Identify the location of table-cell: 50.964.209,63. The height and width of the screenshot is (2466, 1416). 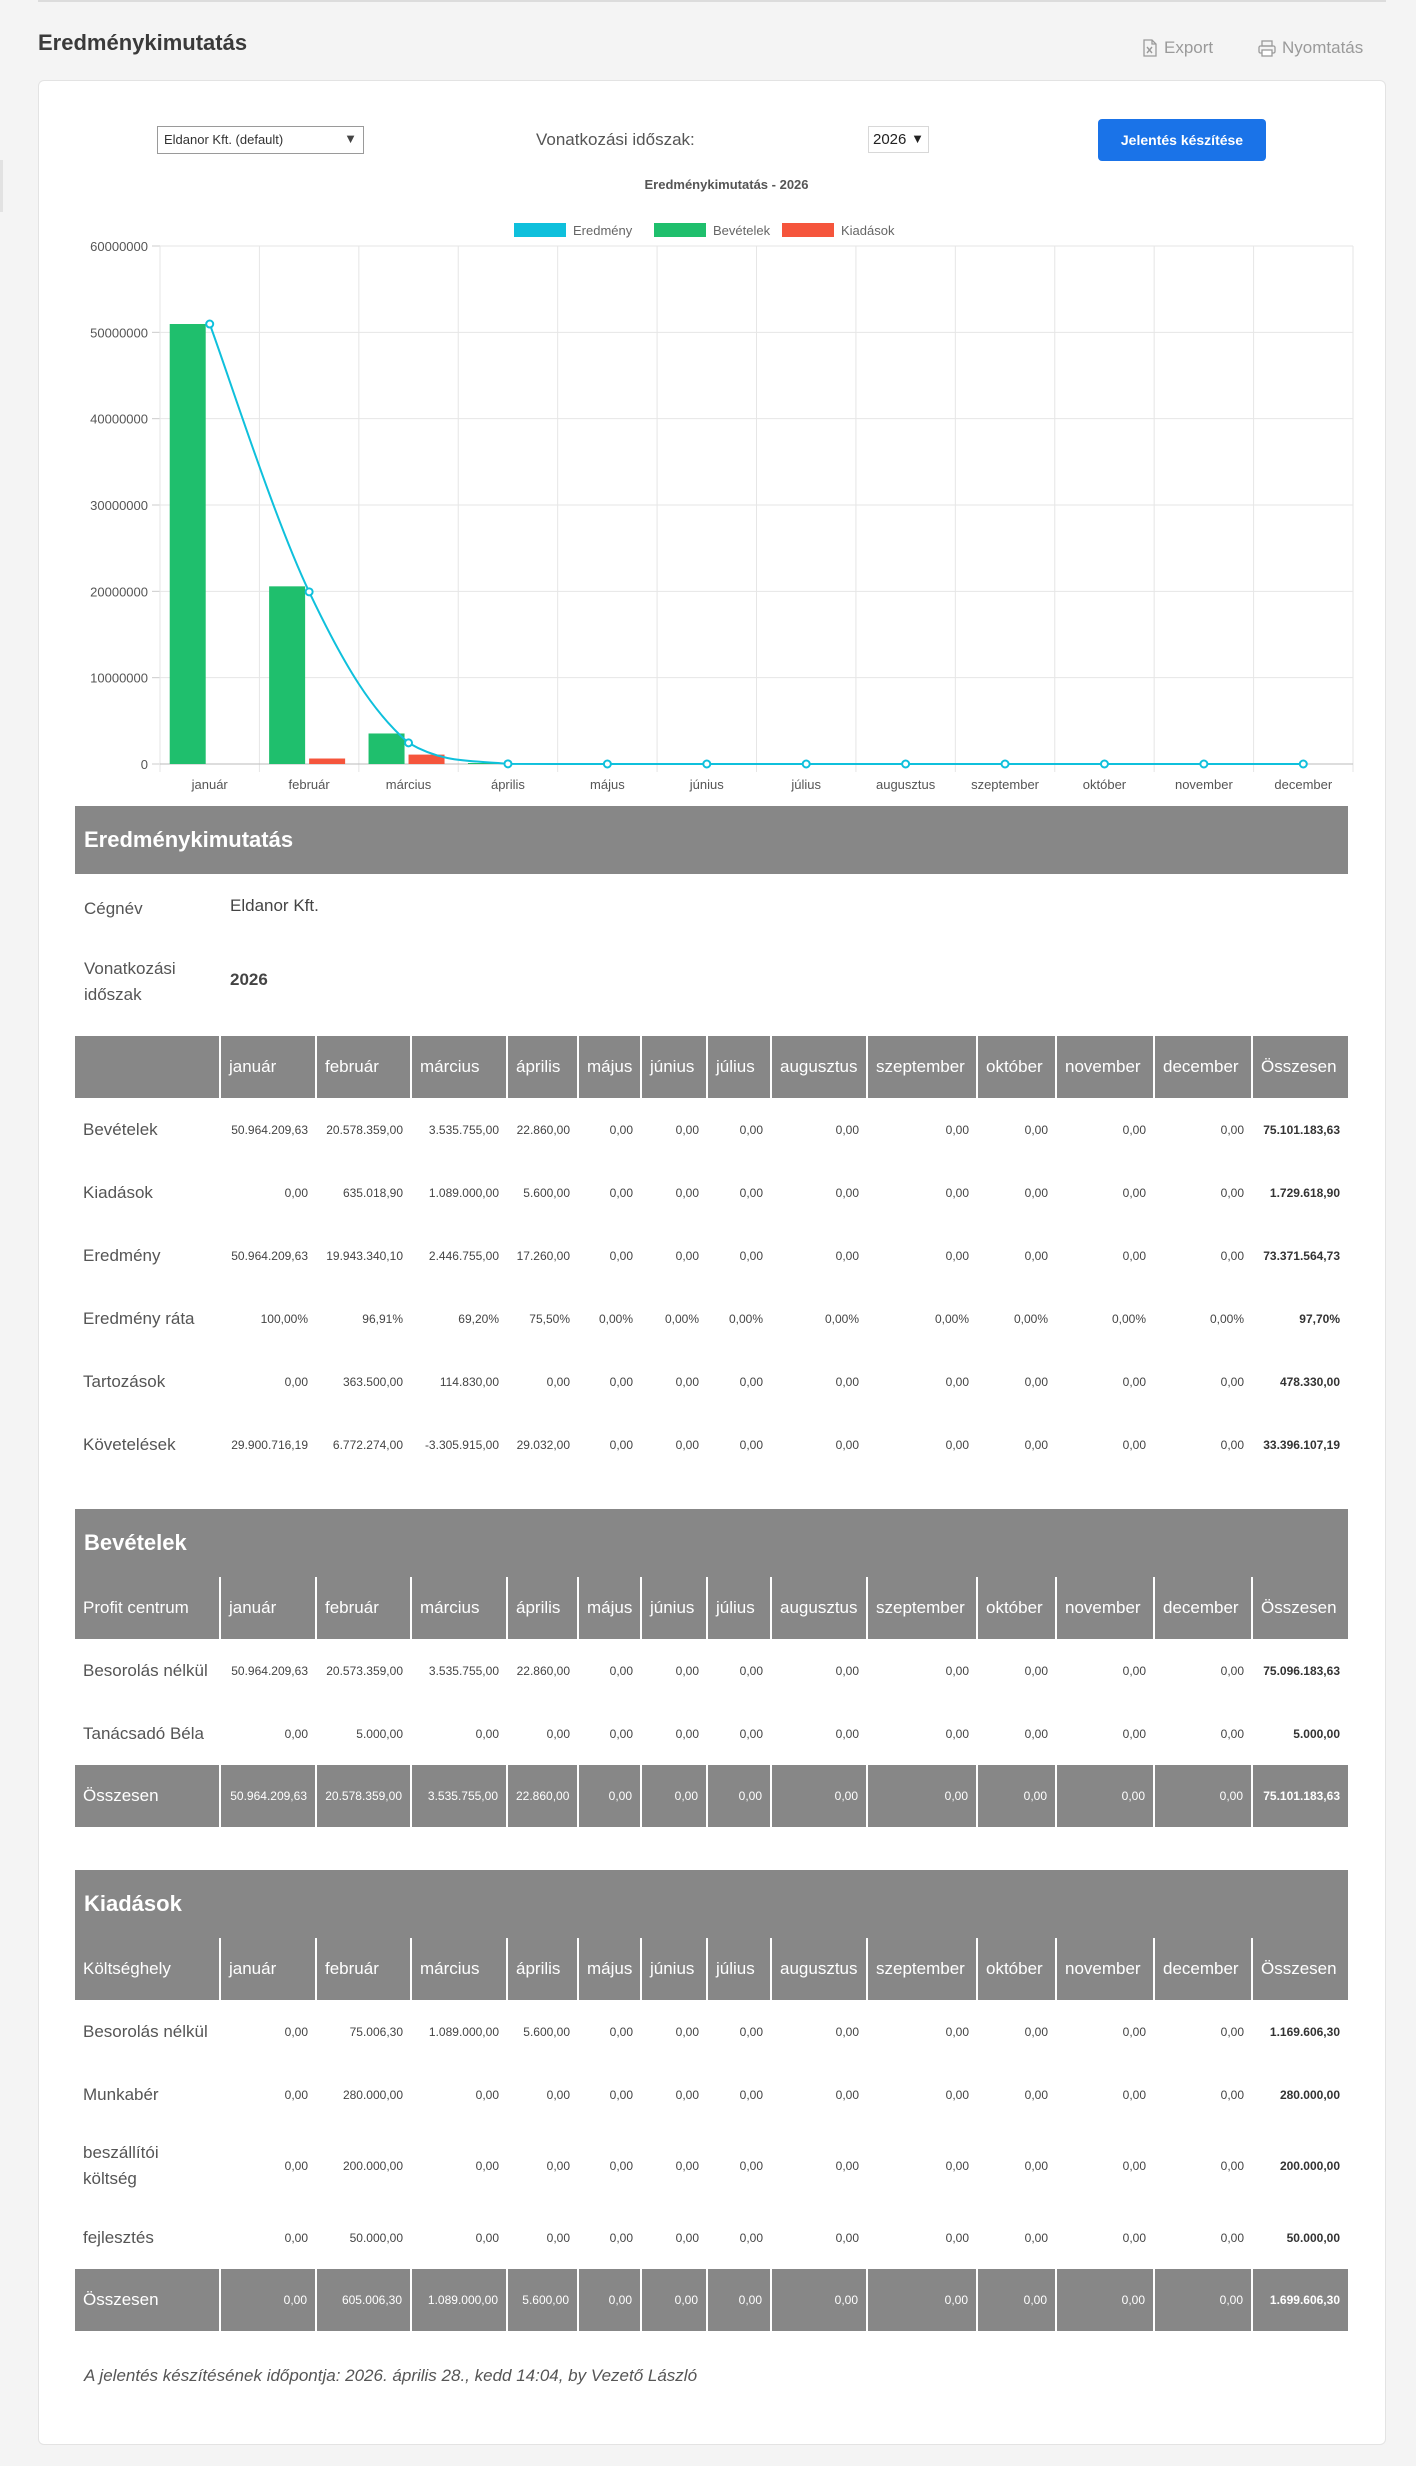
(269, 1670).